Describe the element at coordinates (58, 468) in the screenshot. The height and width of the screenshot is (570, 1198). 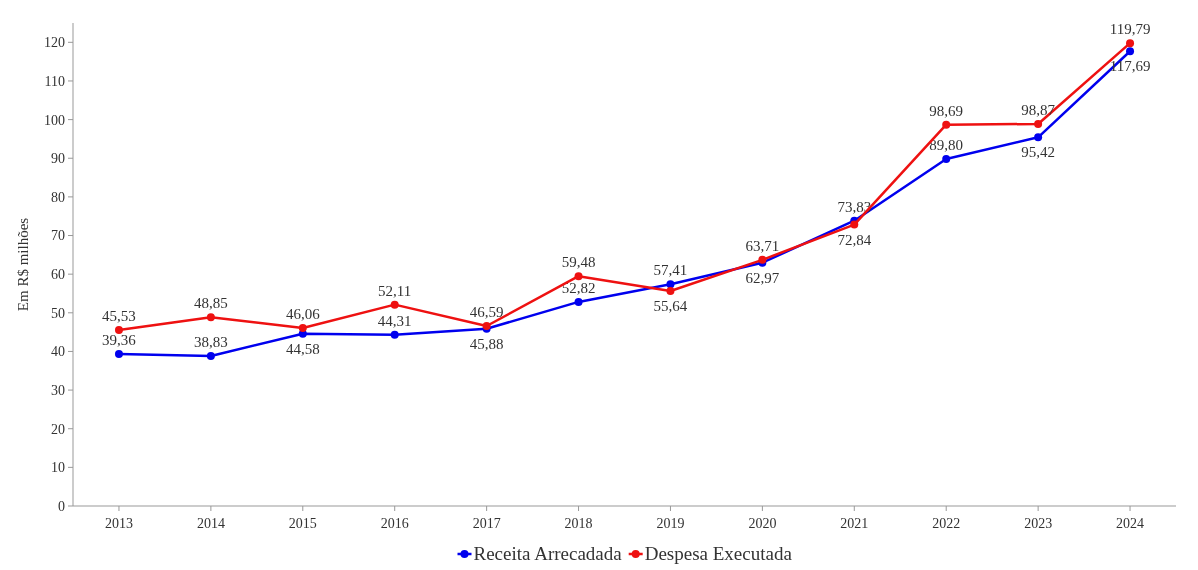
I see `y-tick-label: 10` at that location.